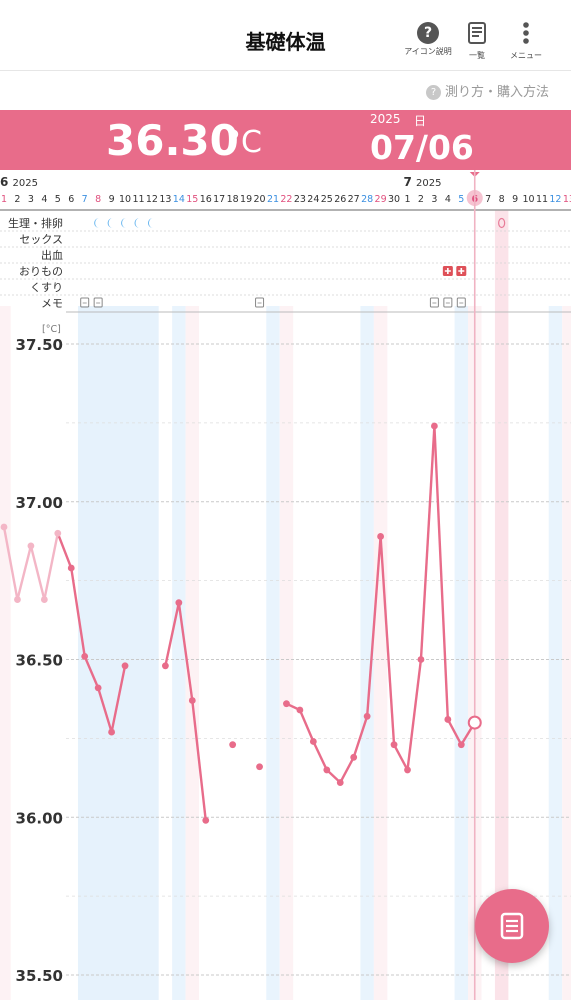  Describe the element at coordinates (286, 653) in the screenshot. I see `sunday-band` at that location.